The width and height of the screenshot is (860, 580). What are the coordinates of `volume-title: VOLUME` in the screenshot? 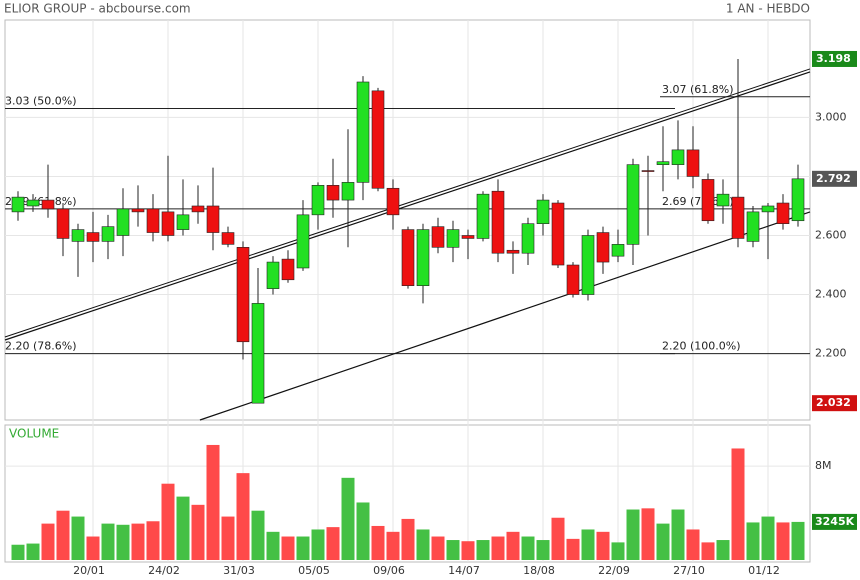 It's located at (34, 434).